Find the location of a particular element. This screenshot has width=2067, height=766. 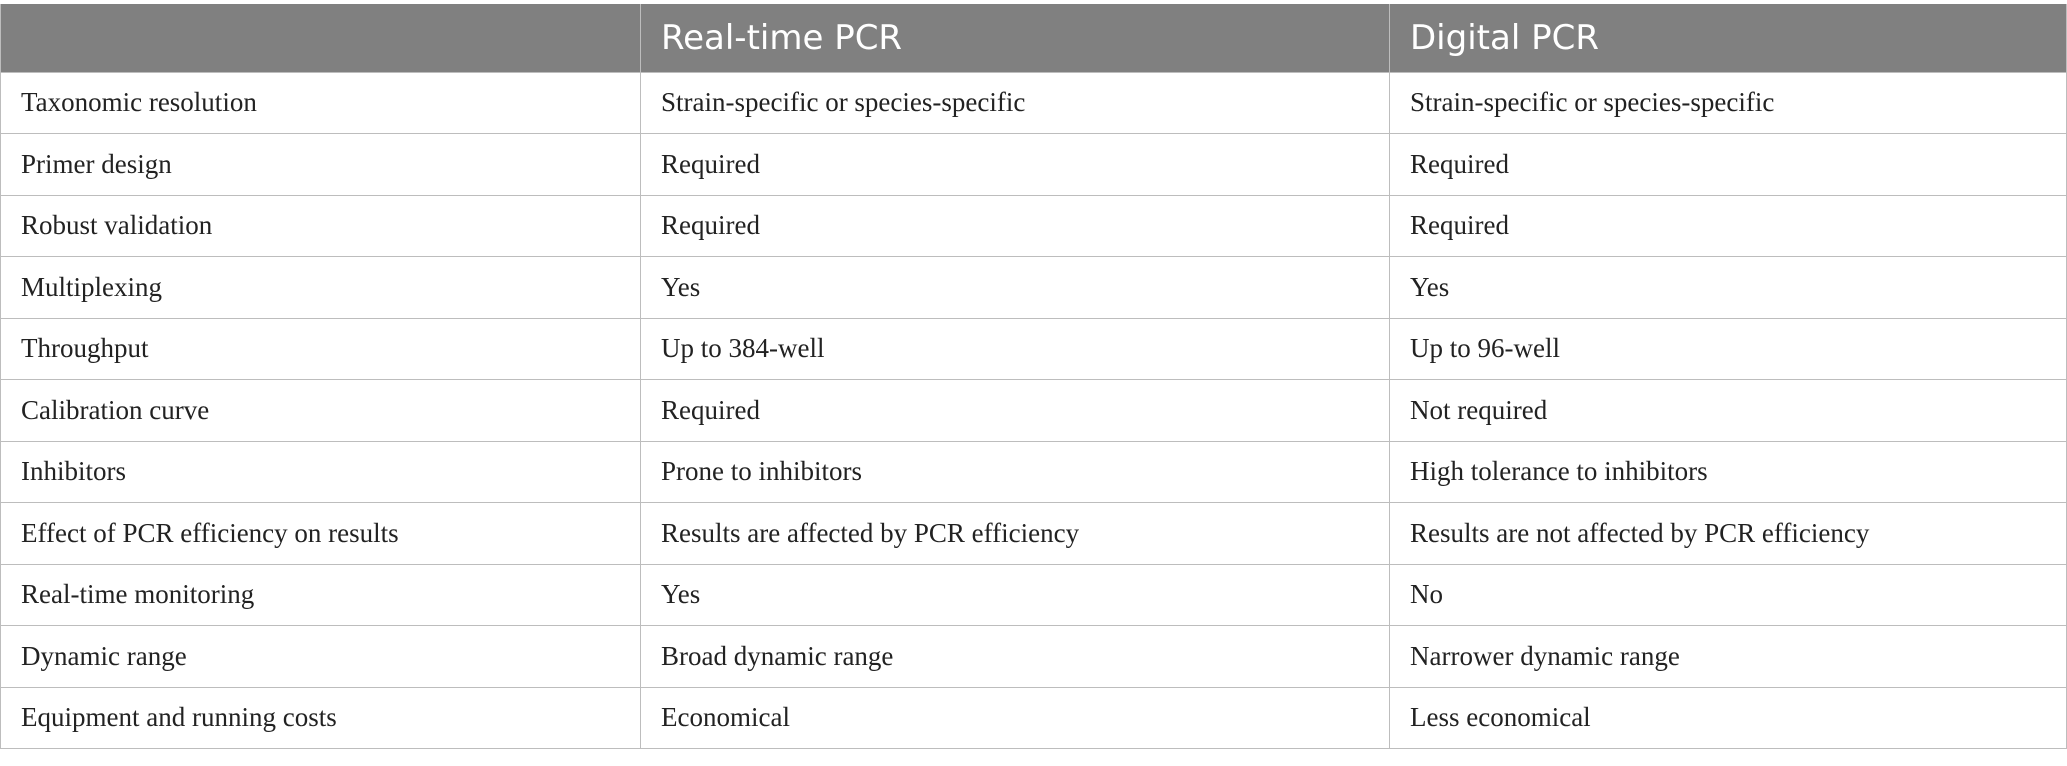

row-label: Real-time monitoring is located at coordinates (320, 594).